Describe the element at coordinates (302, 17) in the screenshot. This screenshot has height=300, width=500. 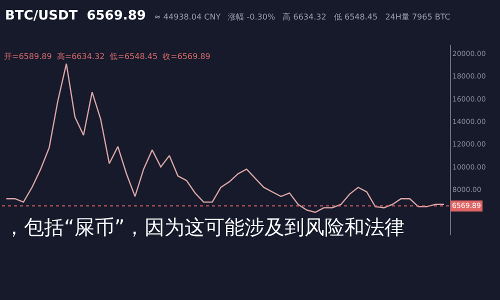
I see `chart-subtitle: ≈ 44938.04 CNY 涨幅 -0.30% 高 6634.32 低 6548.45 24H量 7965 BTC` at that location.